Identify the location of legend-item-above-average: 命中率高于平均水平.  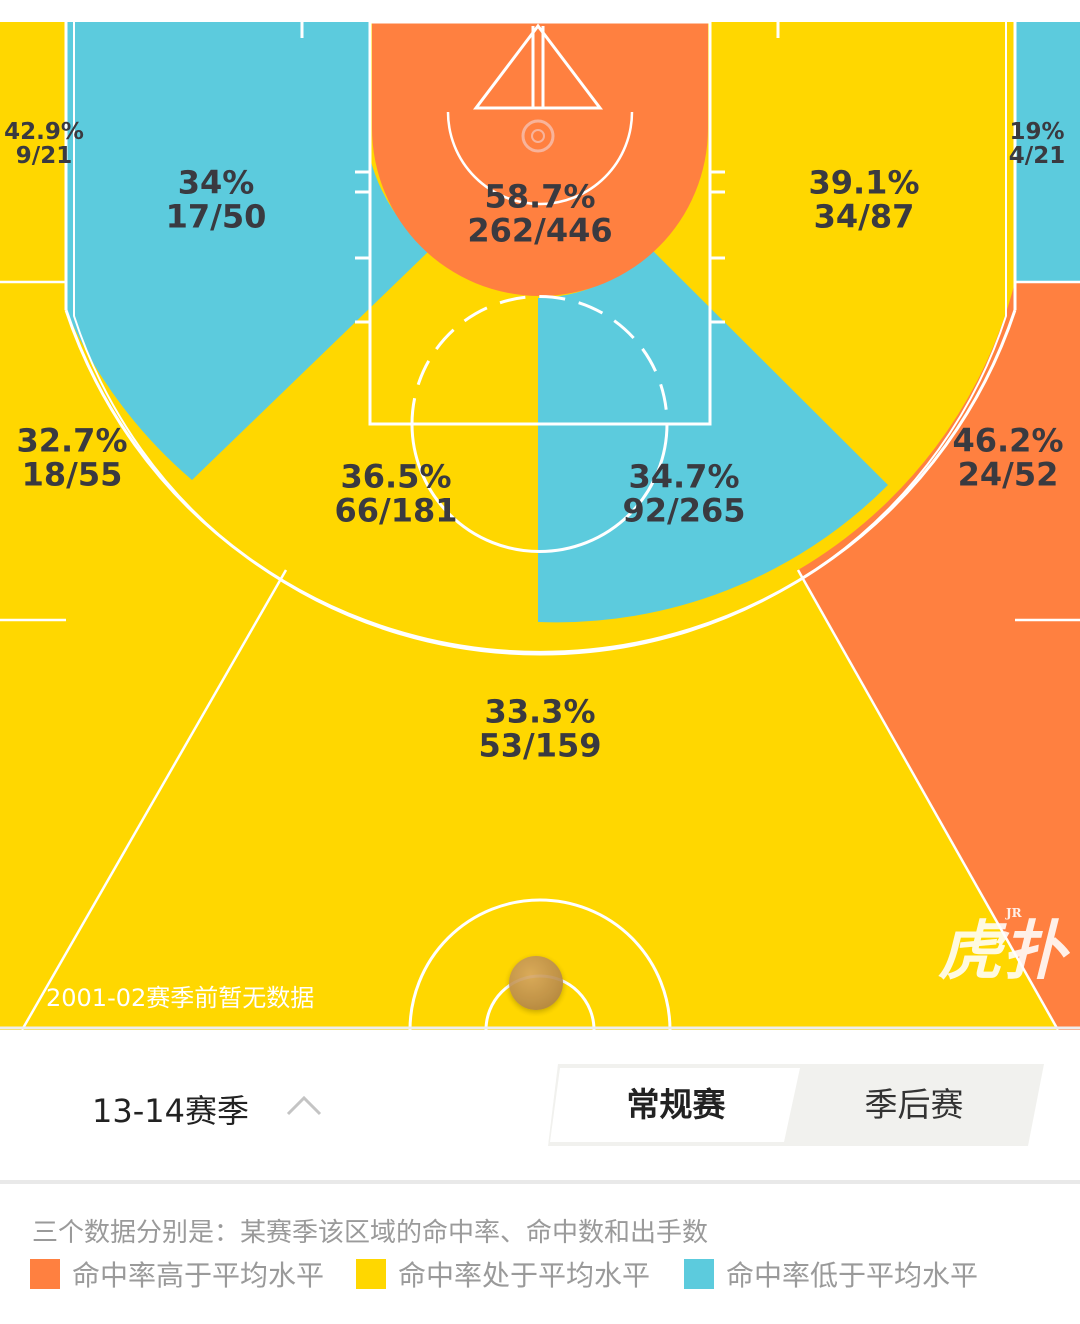
(177, 1274).